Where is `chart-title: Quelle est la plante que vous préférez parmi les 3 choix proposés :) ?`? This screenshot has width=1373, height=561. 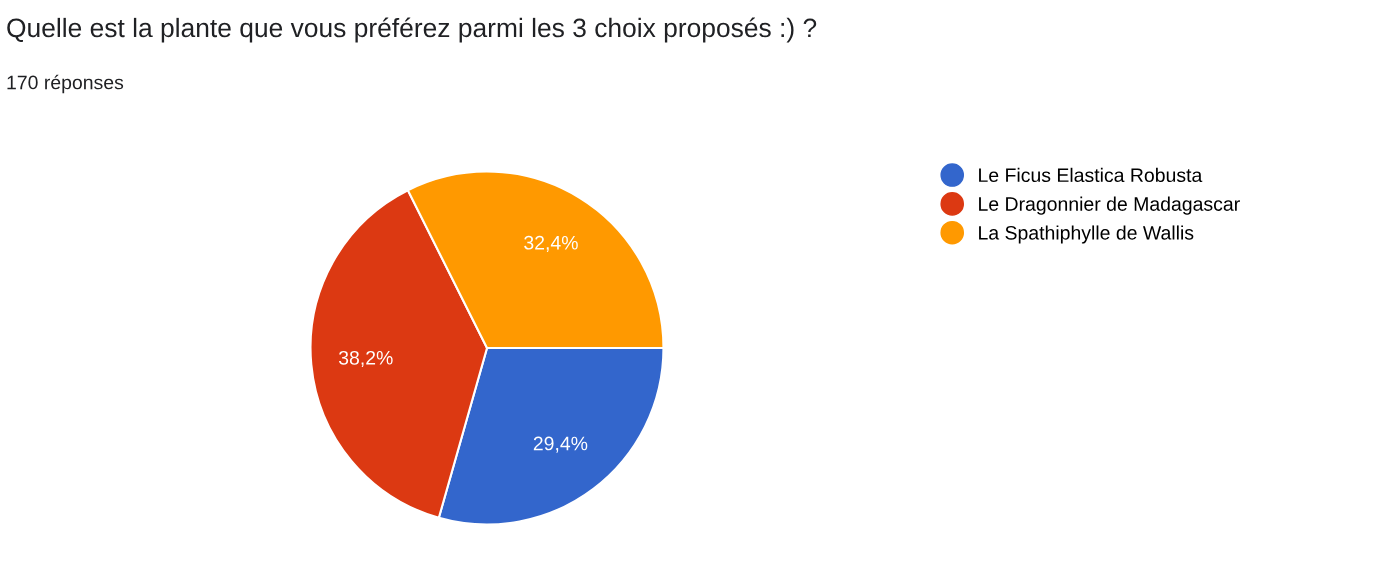 chart-title: Quelle est la plante que vous préférez parmi les 3 choix proposés :) ? is located at coordinates (412, 30).